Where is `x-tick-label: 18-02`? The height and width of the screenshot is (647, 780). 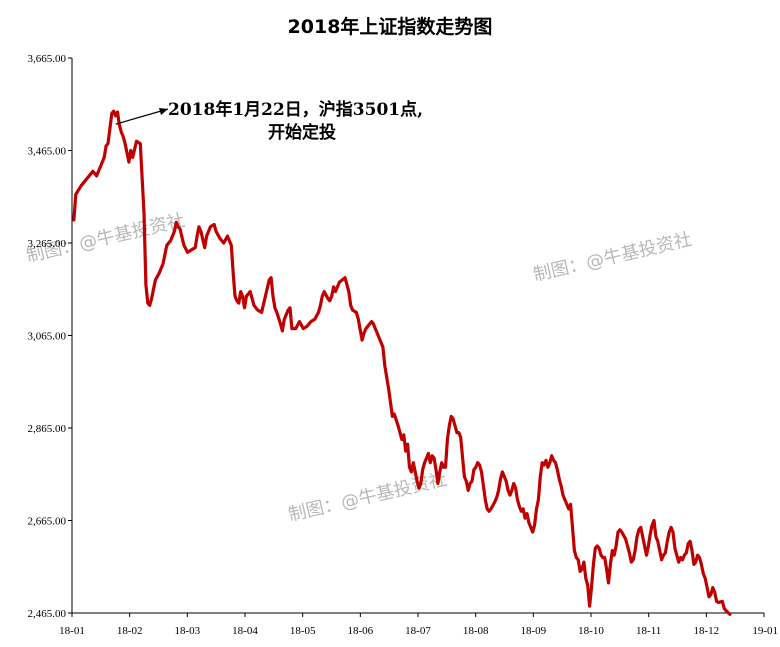
x-tick-label: 18-02 is located at coordinates (130, 631).